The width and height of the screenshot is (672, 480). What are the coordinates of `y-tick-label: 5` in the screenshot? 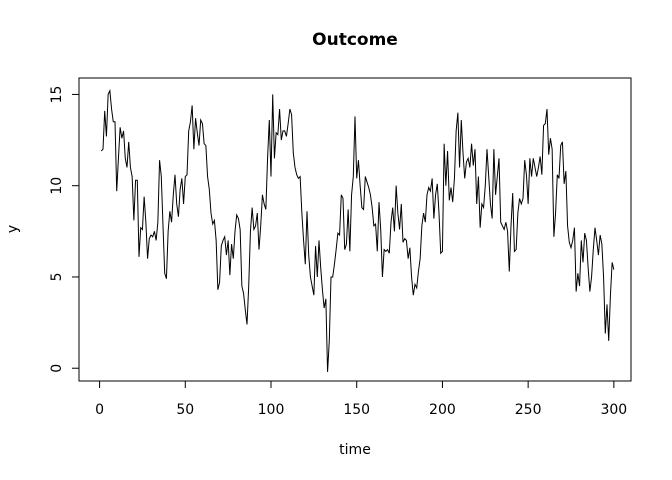 It's located at (57, 276).